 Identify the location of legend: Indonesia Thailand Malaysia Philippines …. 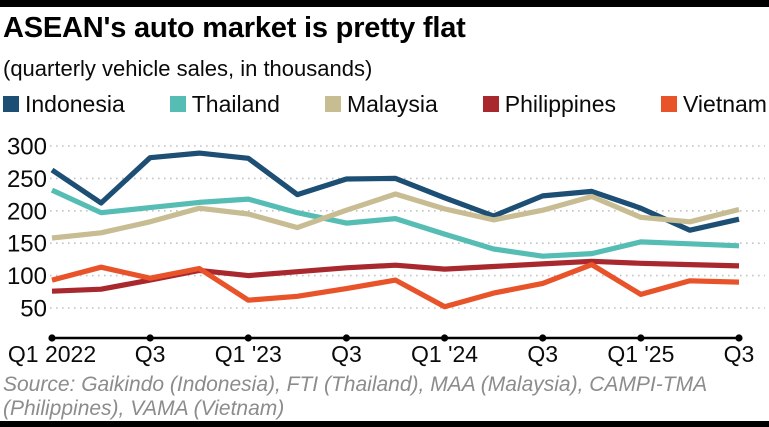
(385, 104).